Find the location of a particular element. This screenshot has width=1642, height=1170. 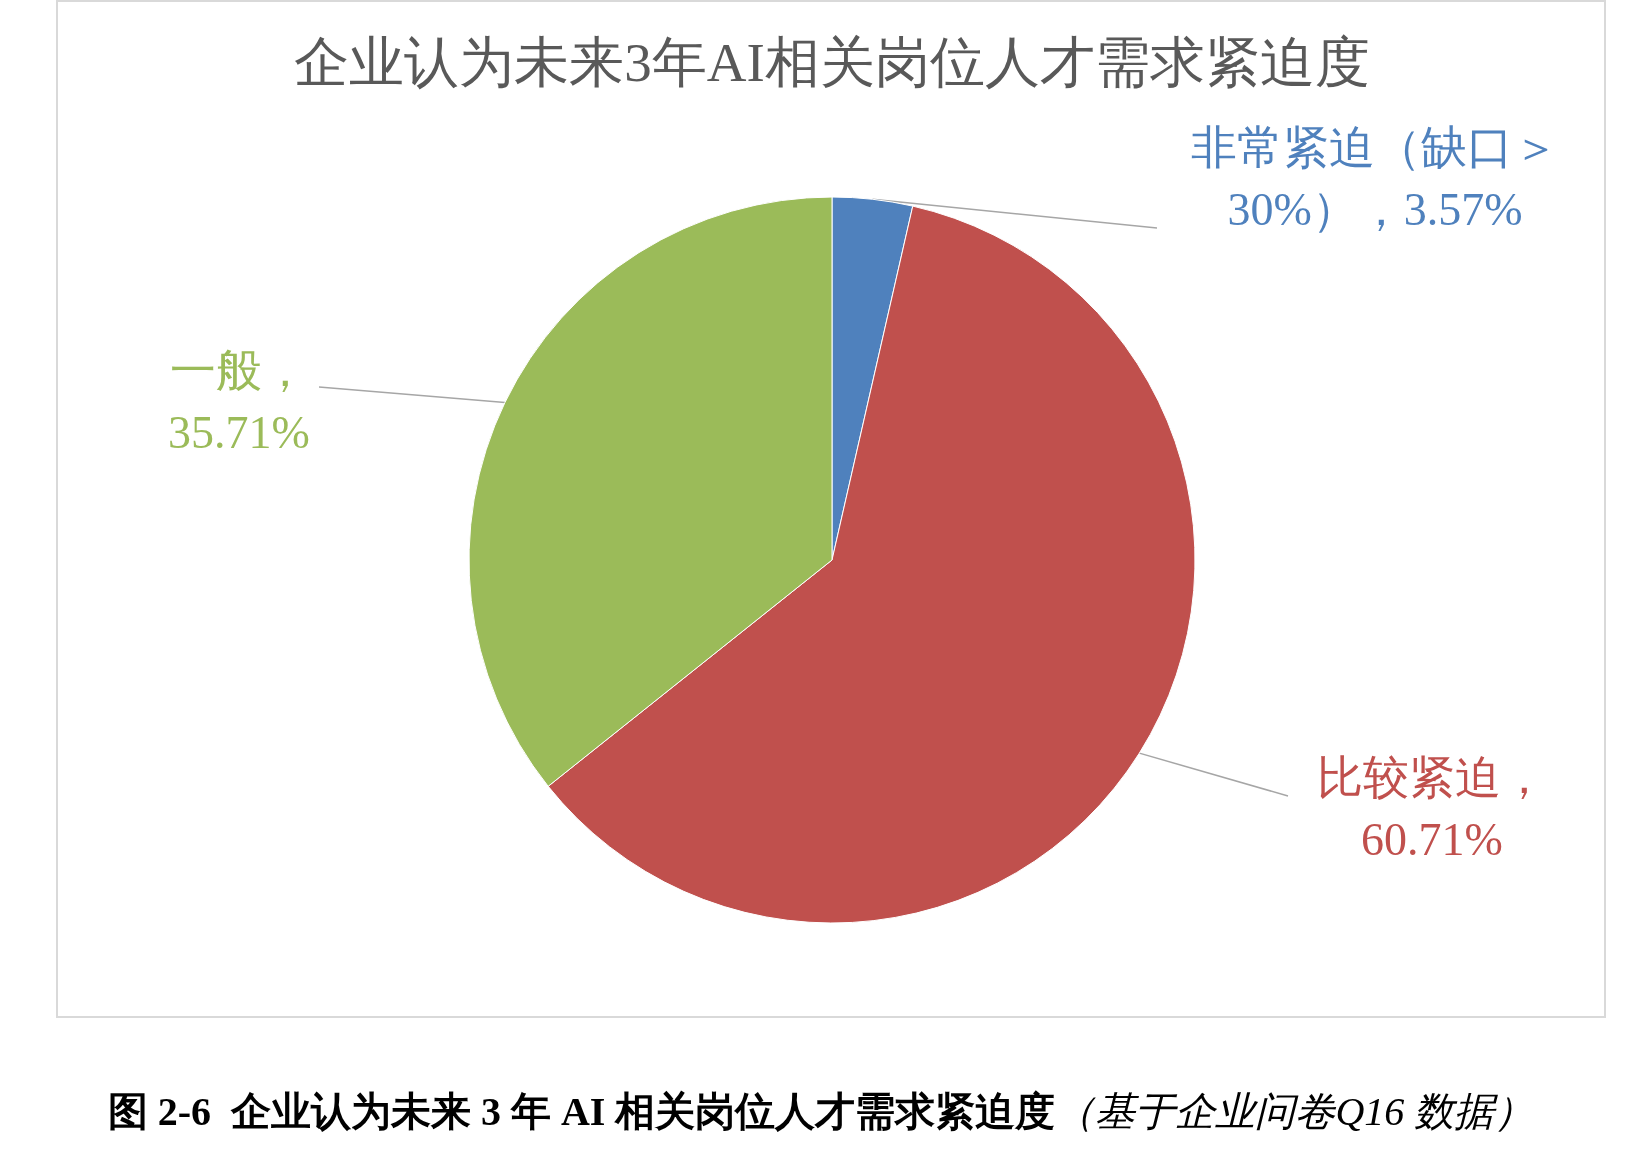

slice-label: 比较紧迫 is located at coordinates (1409, 777).